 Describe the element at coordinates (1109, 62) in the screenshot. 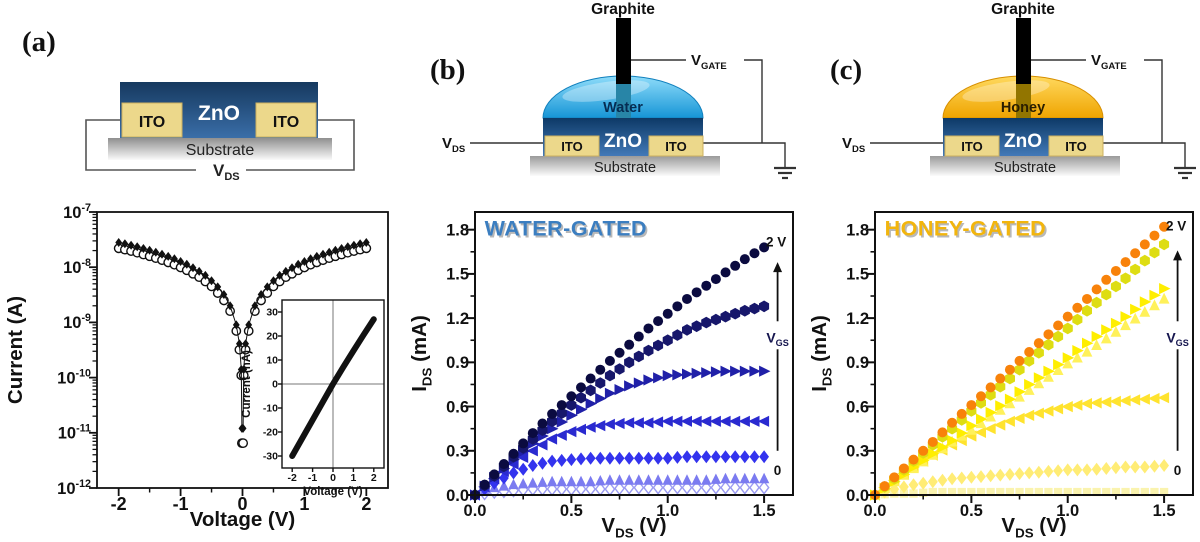

I see `vgate-label: VGATE` at that location.